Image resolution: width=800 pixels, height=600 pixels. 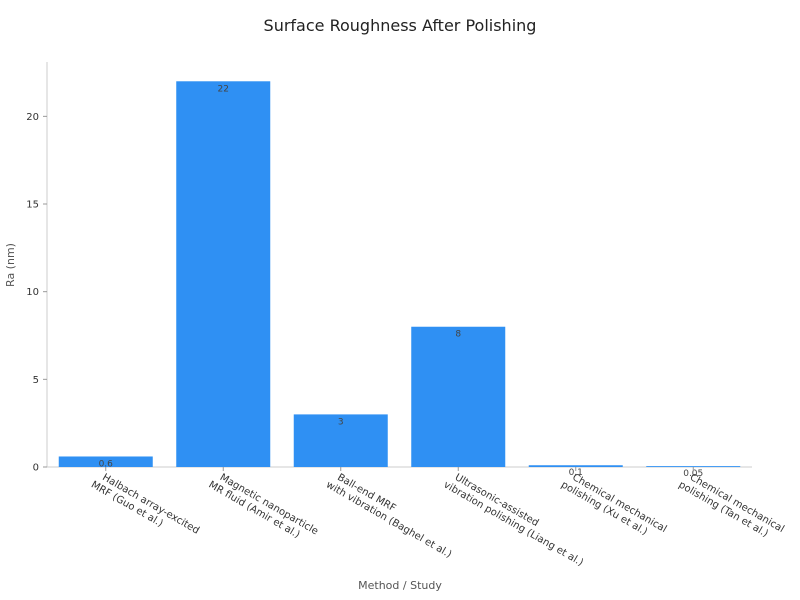 I want to click on y-tick-label: 0, so click(x=36, y=468).